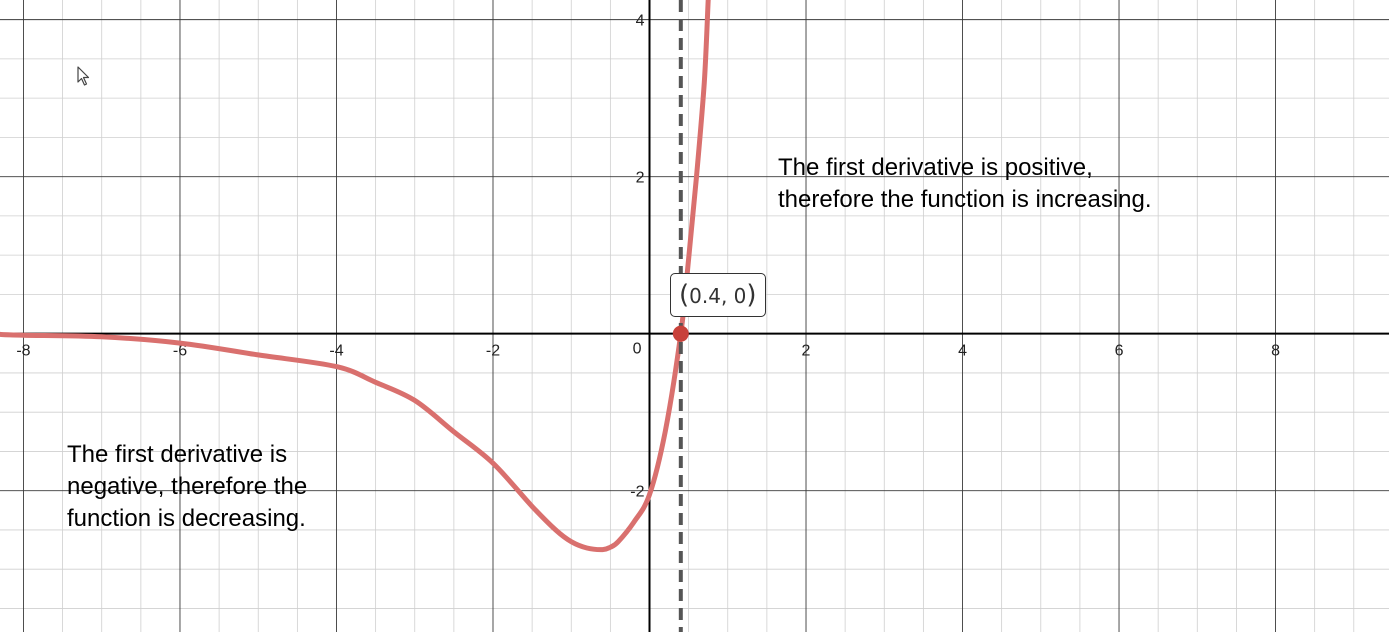 Image resolution: width=1389 pixels, height=632 pixels. What do you see at coordinates (962, 351) in the screenshot?
I see `x-tick-label: 4` at bounding box center [962, 351].